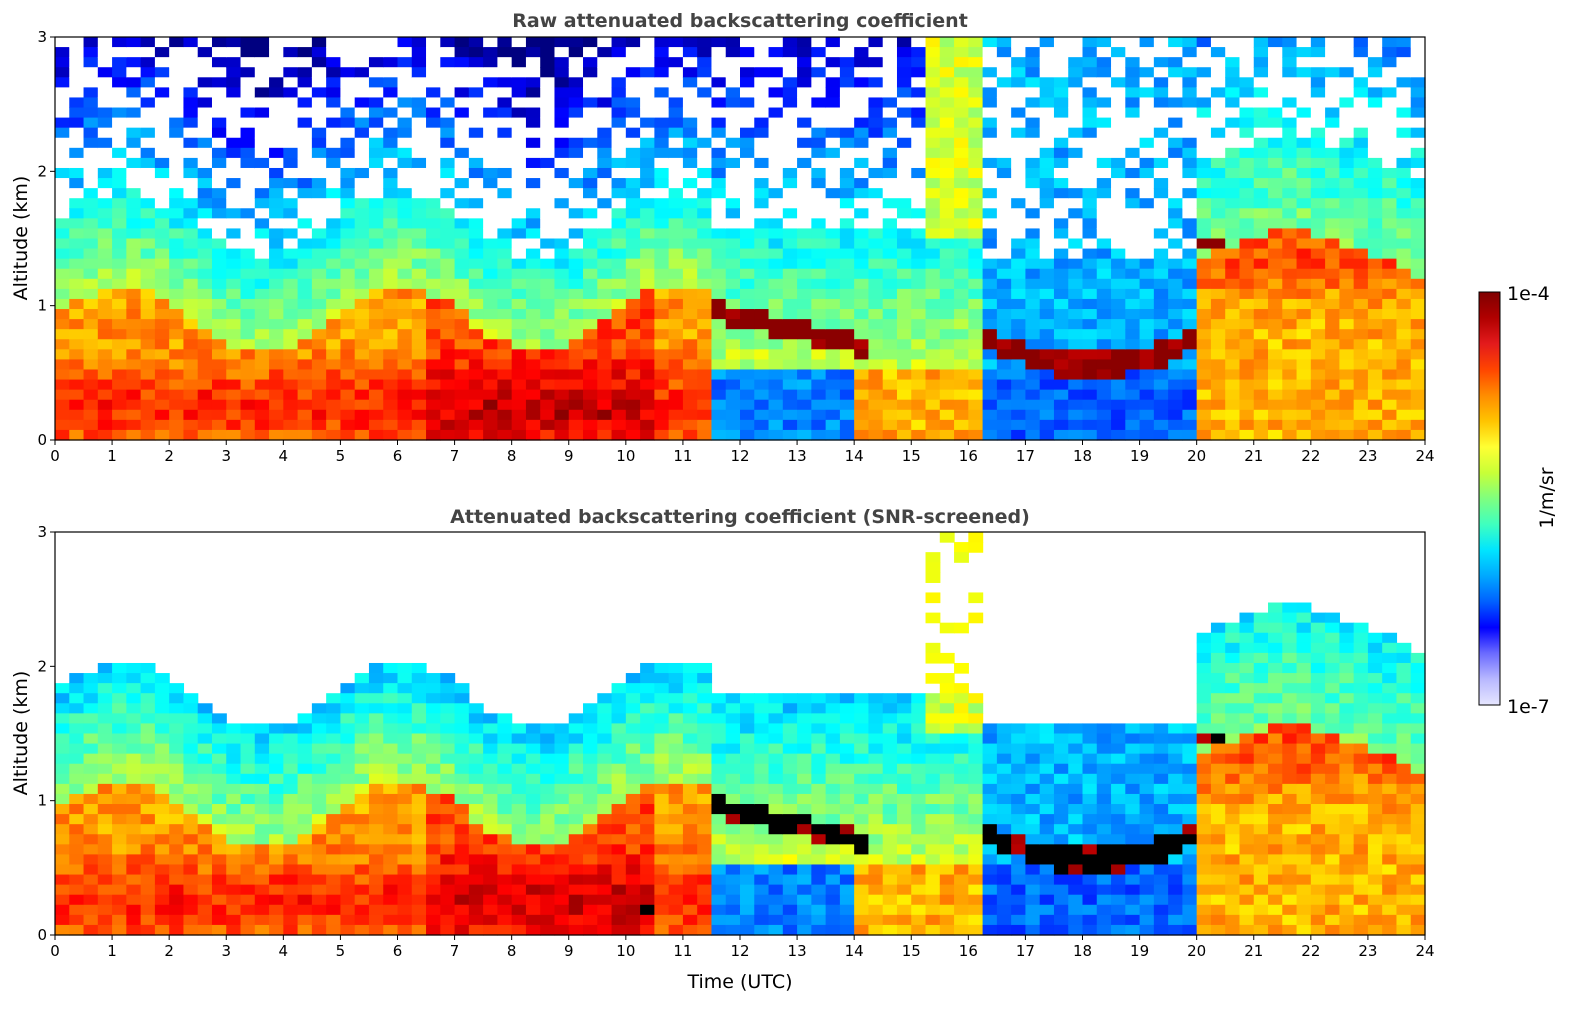  I want to click on x-tick-label: 3, so click(226, 456).